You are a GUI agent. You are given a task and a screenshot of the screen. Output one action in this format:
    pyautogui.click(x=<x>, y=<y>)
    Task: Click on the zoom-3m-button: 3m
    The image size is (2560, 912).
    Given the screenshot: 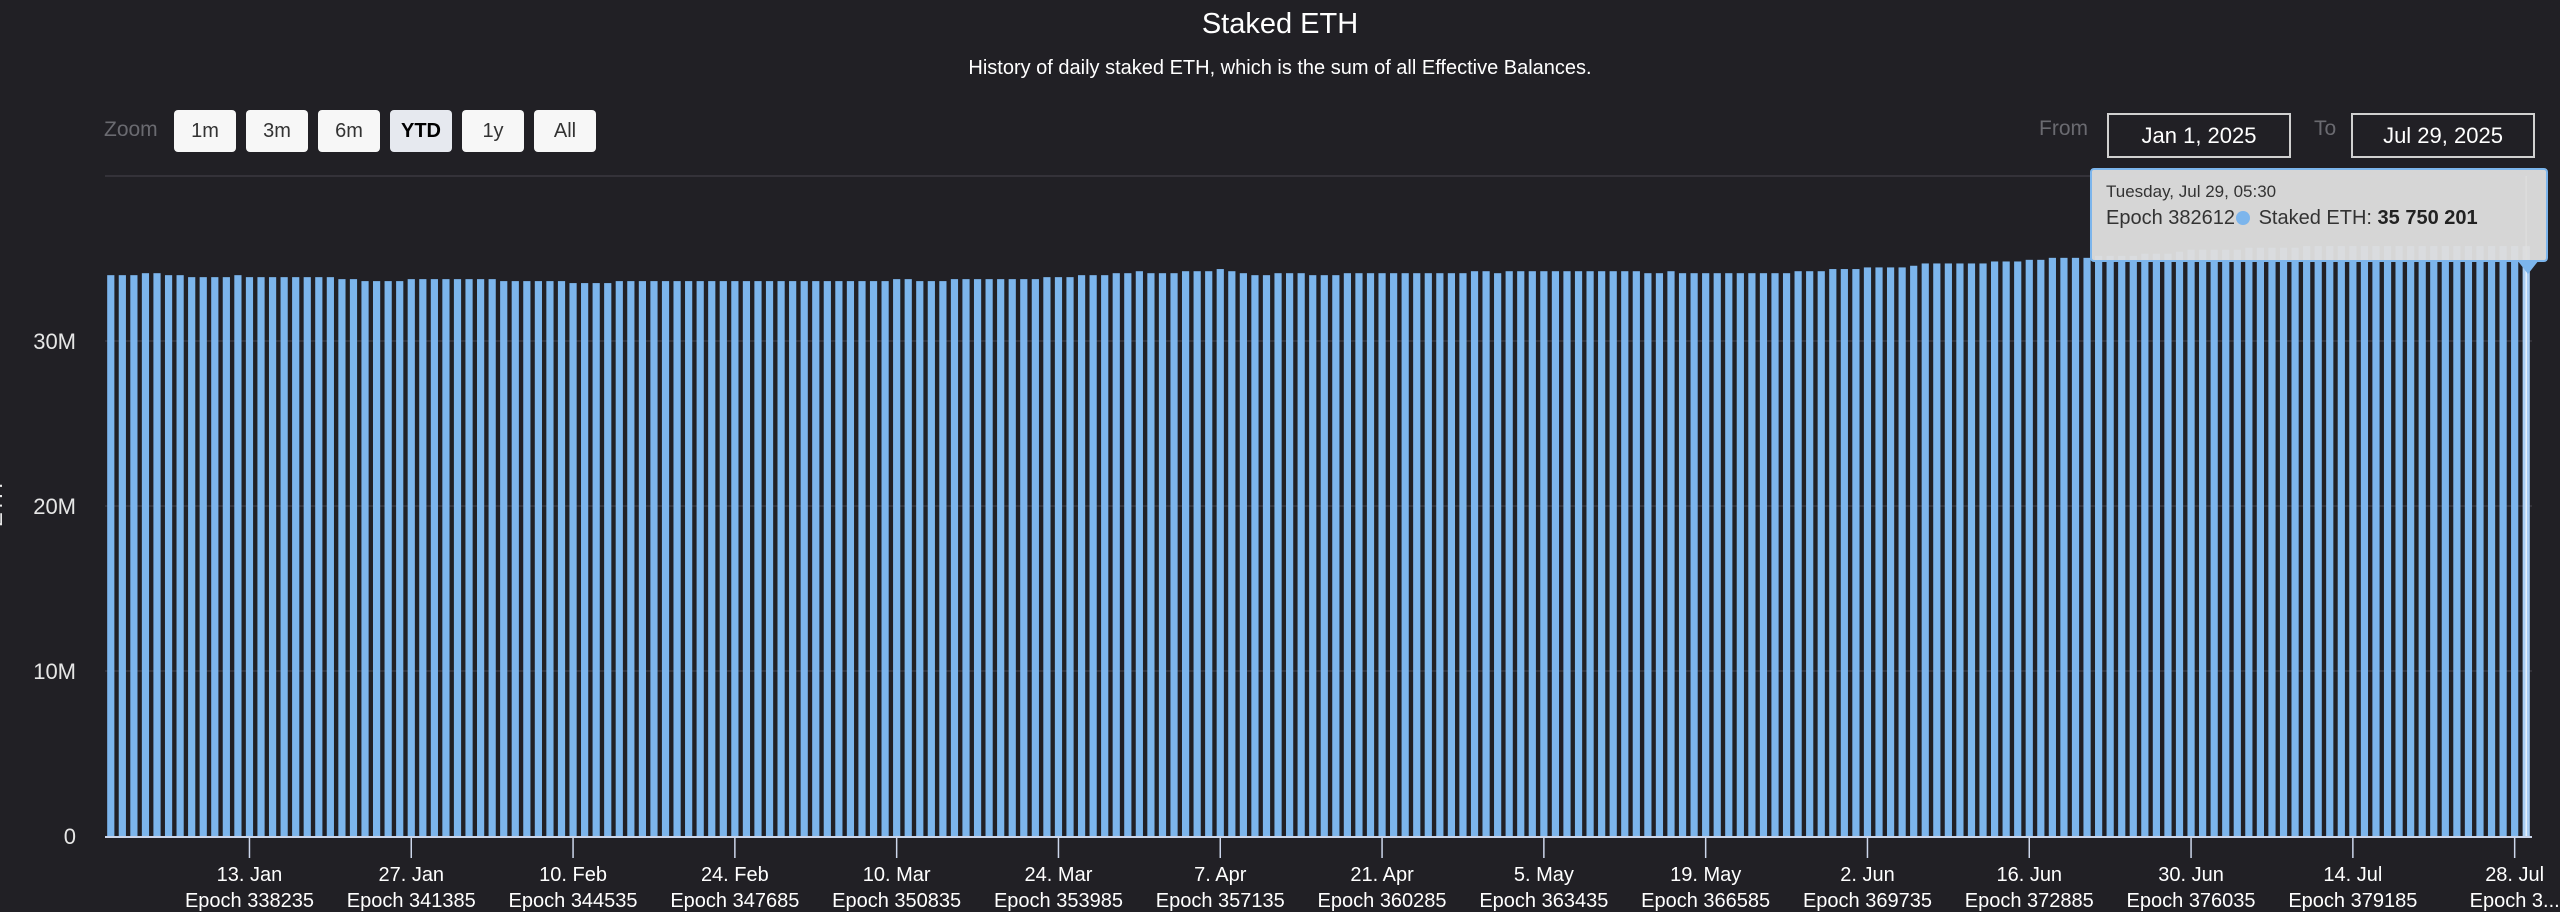 What is the action you would take?
    pyautogui.click(x=277, y=131)
    